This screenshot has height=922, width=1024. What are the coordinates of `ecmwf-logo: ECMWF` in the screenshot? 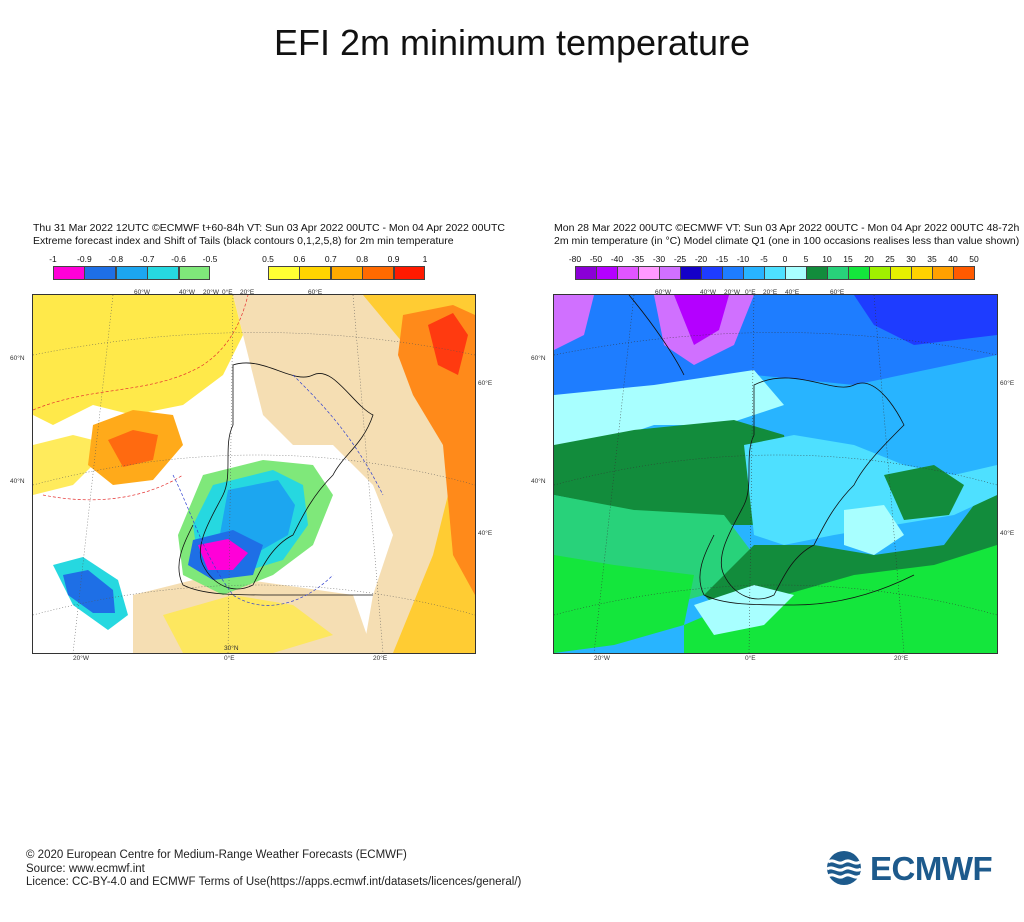 It's located at (912, 868).